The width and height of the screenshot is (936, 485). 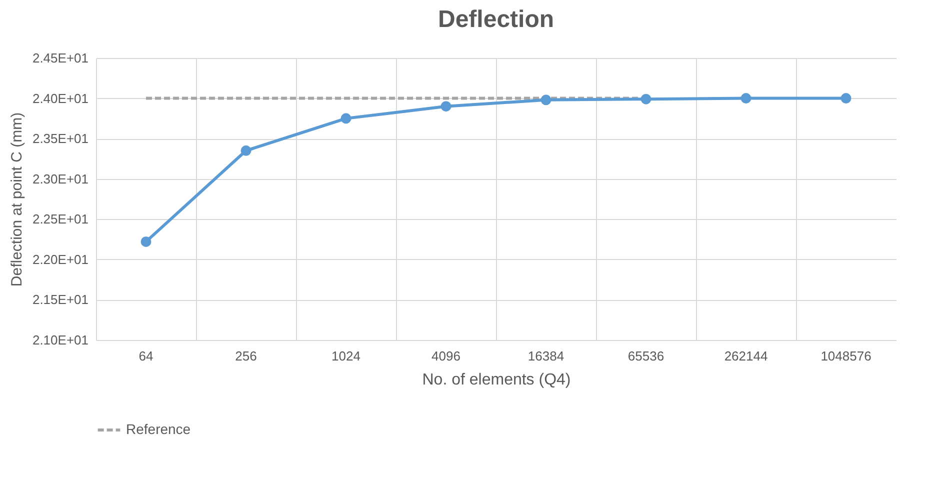 What do you see at coordinates (496, 380) in the screenshot?
I see `x-axis-title: No. of elements (Q4)` at bounding box center [496, 380].